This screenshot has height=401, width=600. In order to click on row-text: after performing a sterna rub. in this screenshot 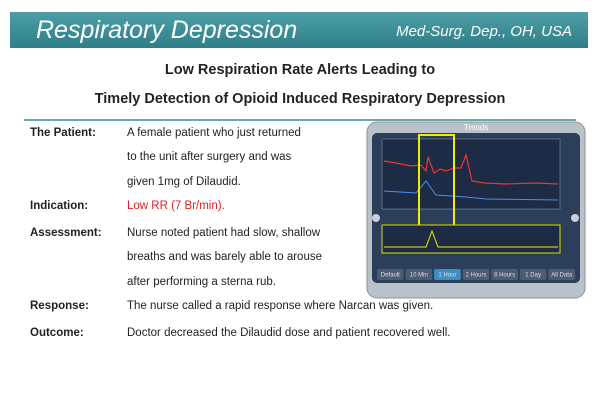, I will do `click(201, 282)`.